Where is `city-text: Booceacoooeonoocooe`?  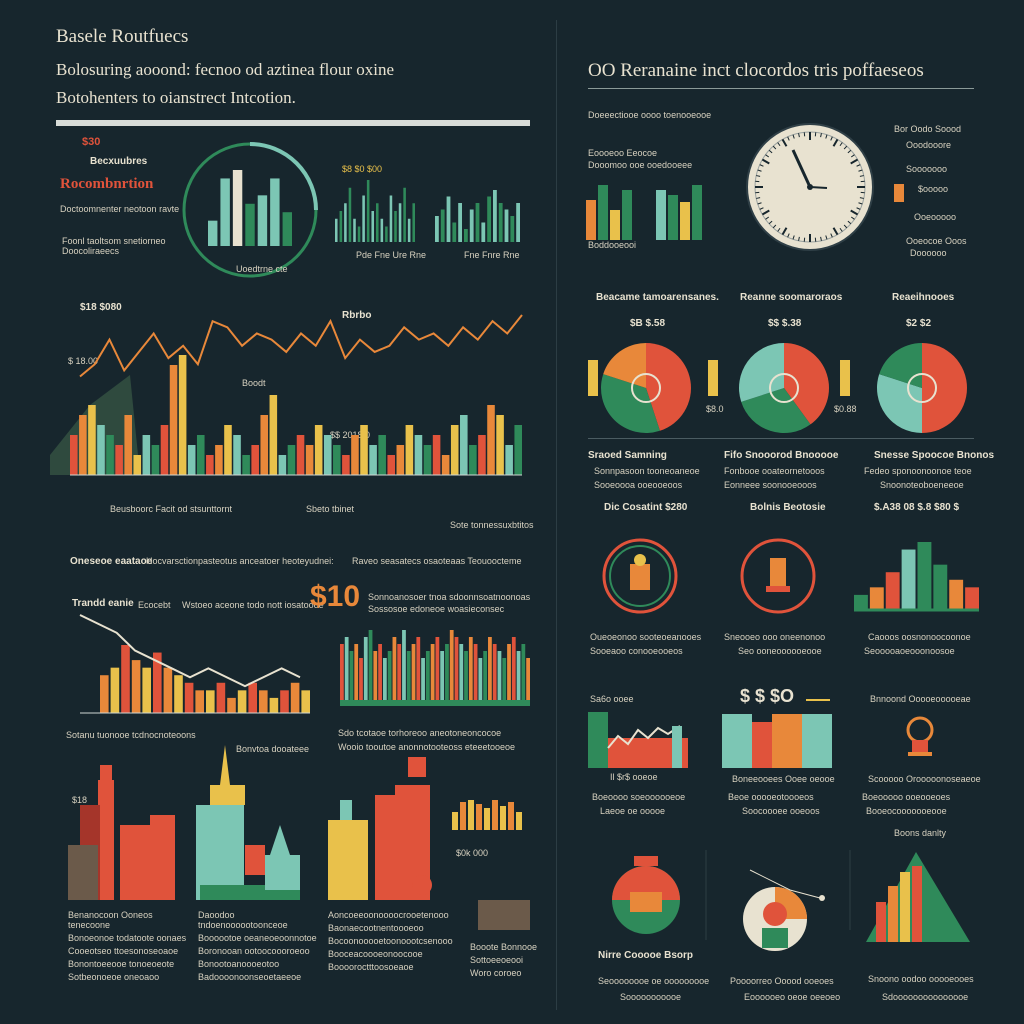
city-text: Booceacoooeonoocooe is located at coordinates (375, 954).